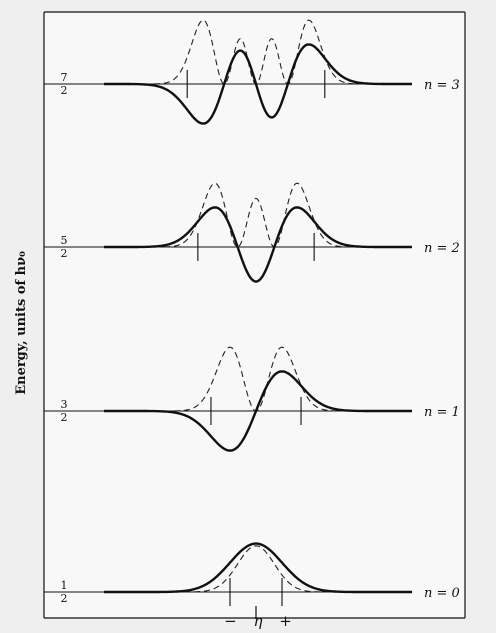  I want to click on level-2: n = 2 52, so click(252, 232).